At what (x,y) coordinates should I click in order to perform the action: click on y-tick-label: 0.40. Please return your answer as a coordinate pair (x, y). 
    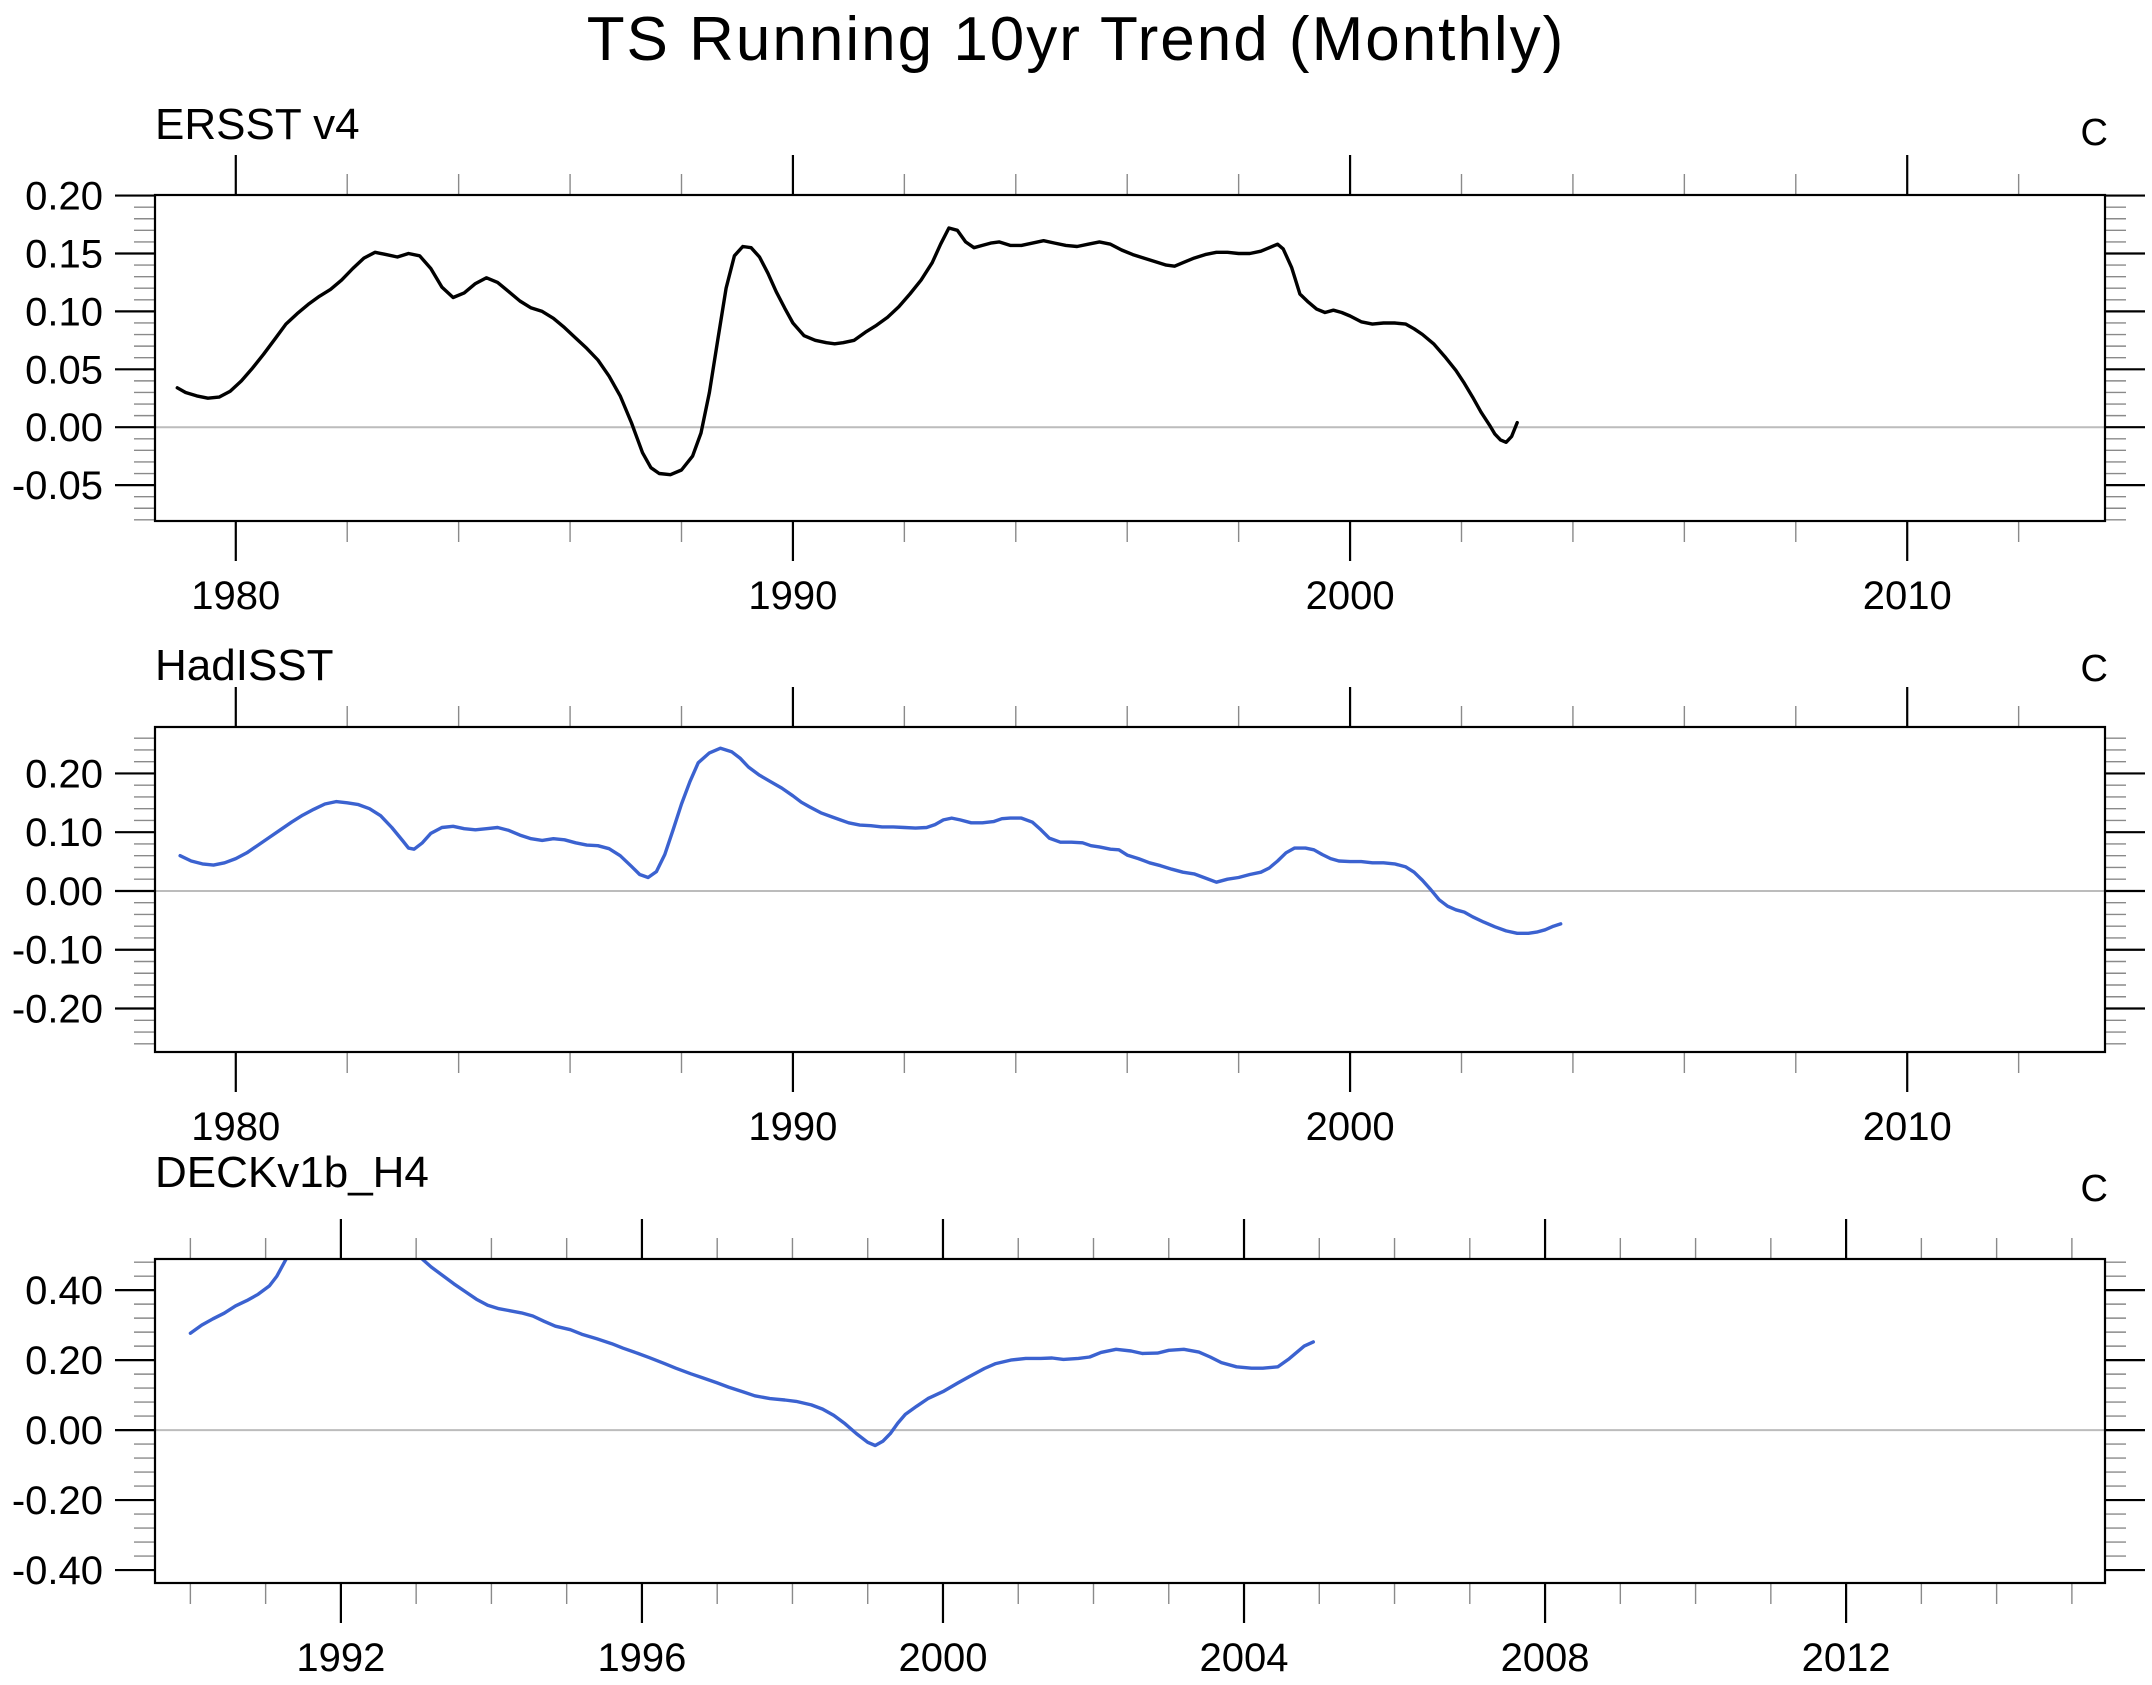
    Looking at the image, I should click on (64, 1291).